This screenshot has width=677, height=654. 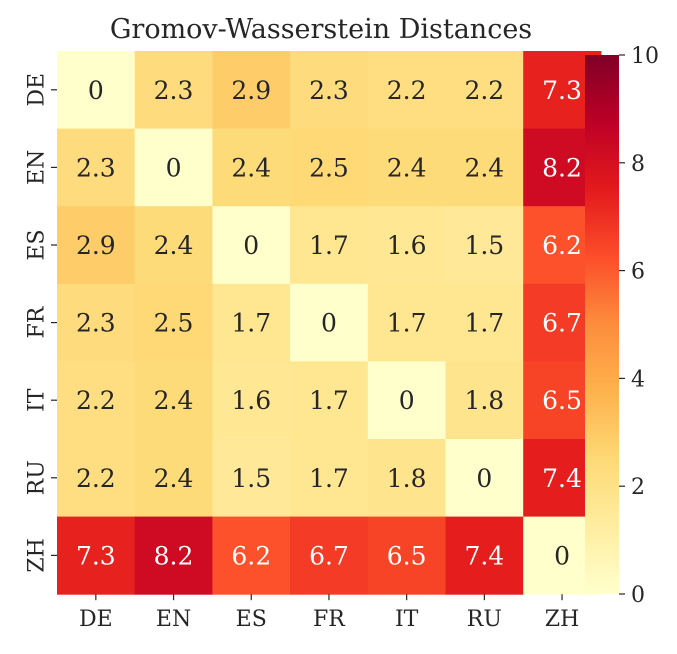 I want to click on x-tick-label: RU, so click(x=484, y=619).